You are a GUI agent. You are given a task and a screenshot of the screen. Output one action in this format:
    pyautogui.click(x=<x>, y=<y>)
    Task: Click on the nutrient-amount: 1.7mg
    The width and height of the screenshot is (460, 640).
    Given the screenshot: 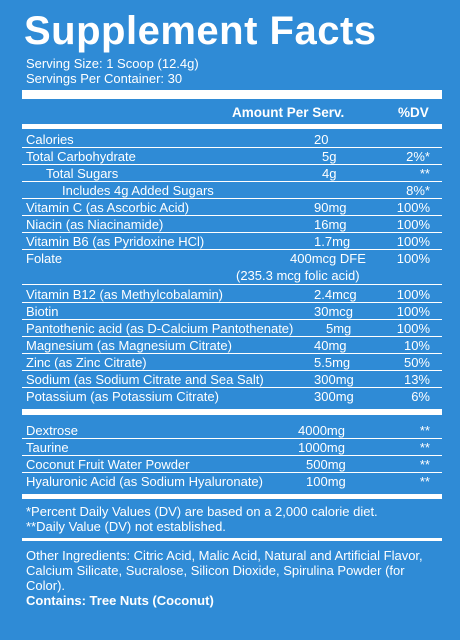 What is the action you would take?
    pyautogui.click(x=332, y=241)
    